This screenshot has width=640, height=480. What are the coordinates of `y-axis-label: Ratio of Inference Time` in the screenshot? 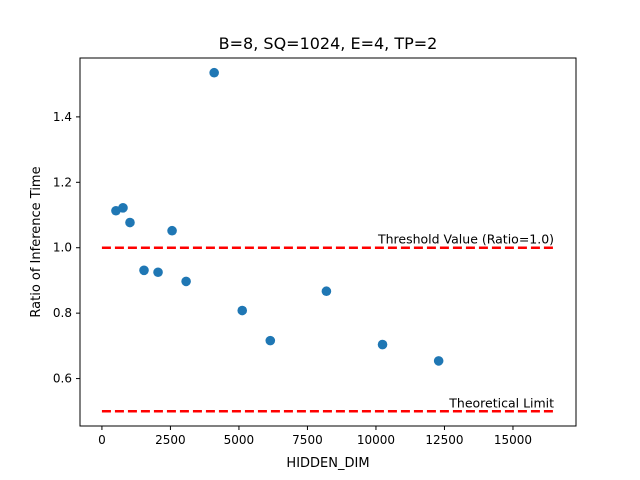 It's located at (36, 241).